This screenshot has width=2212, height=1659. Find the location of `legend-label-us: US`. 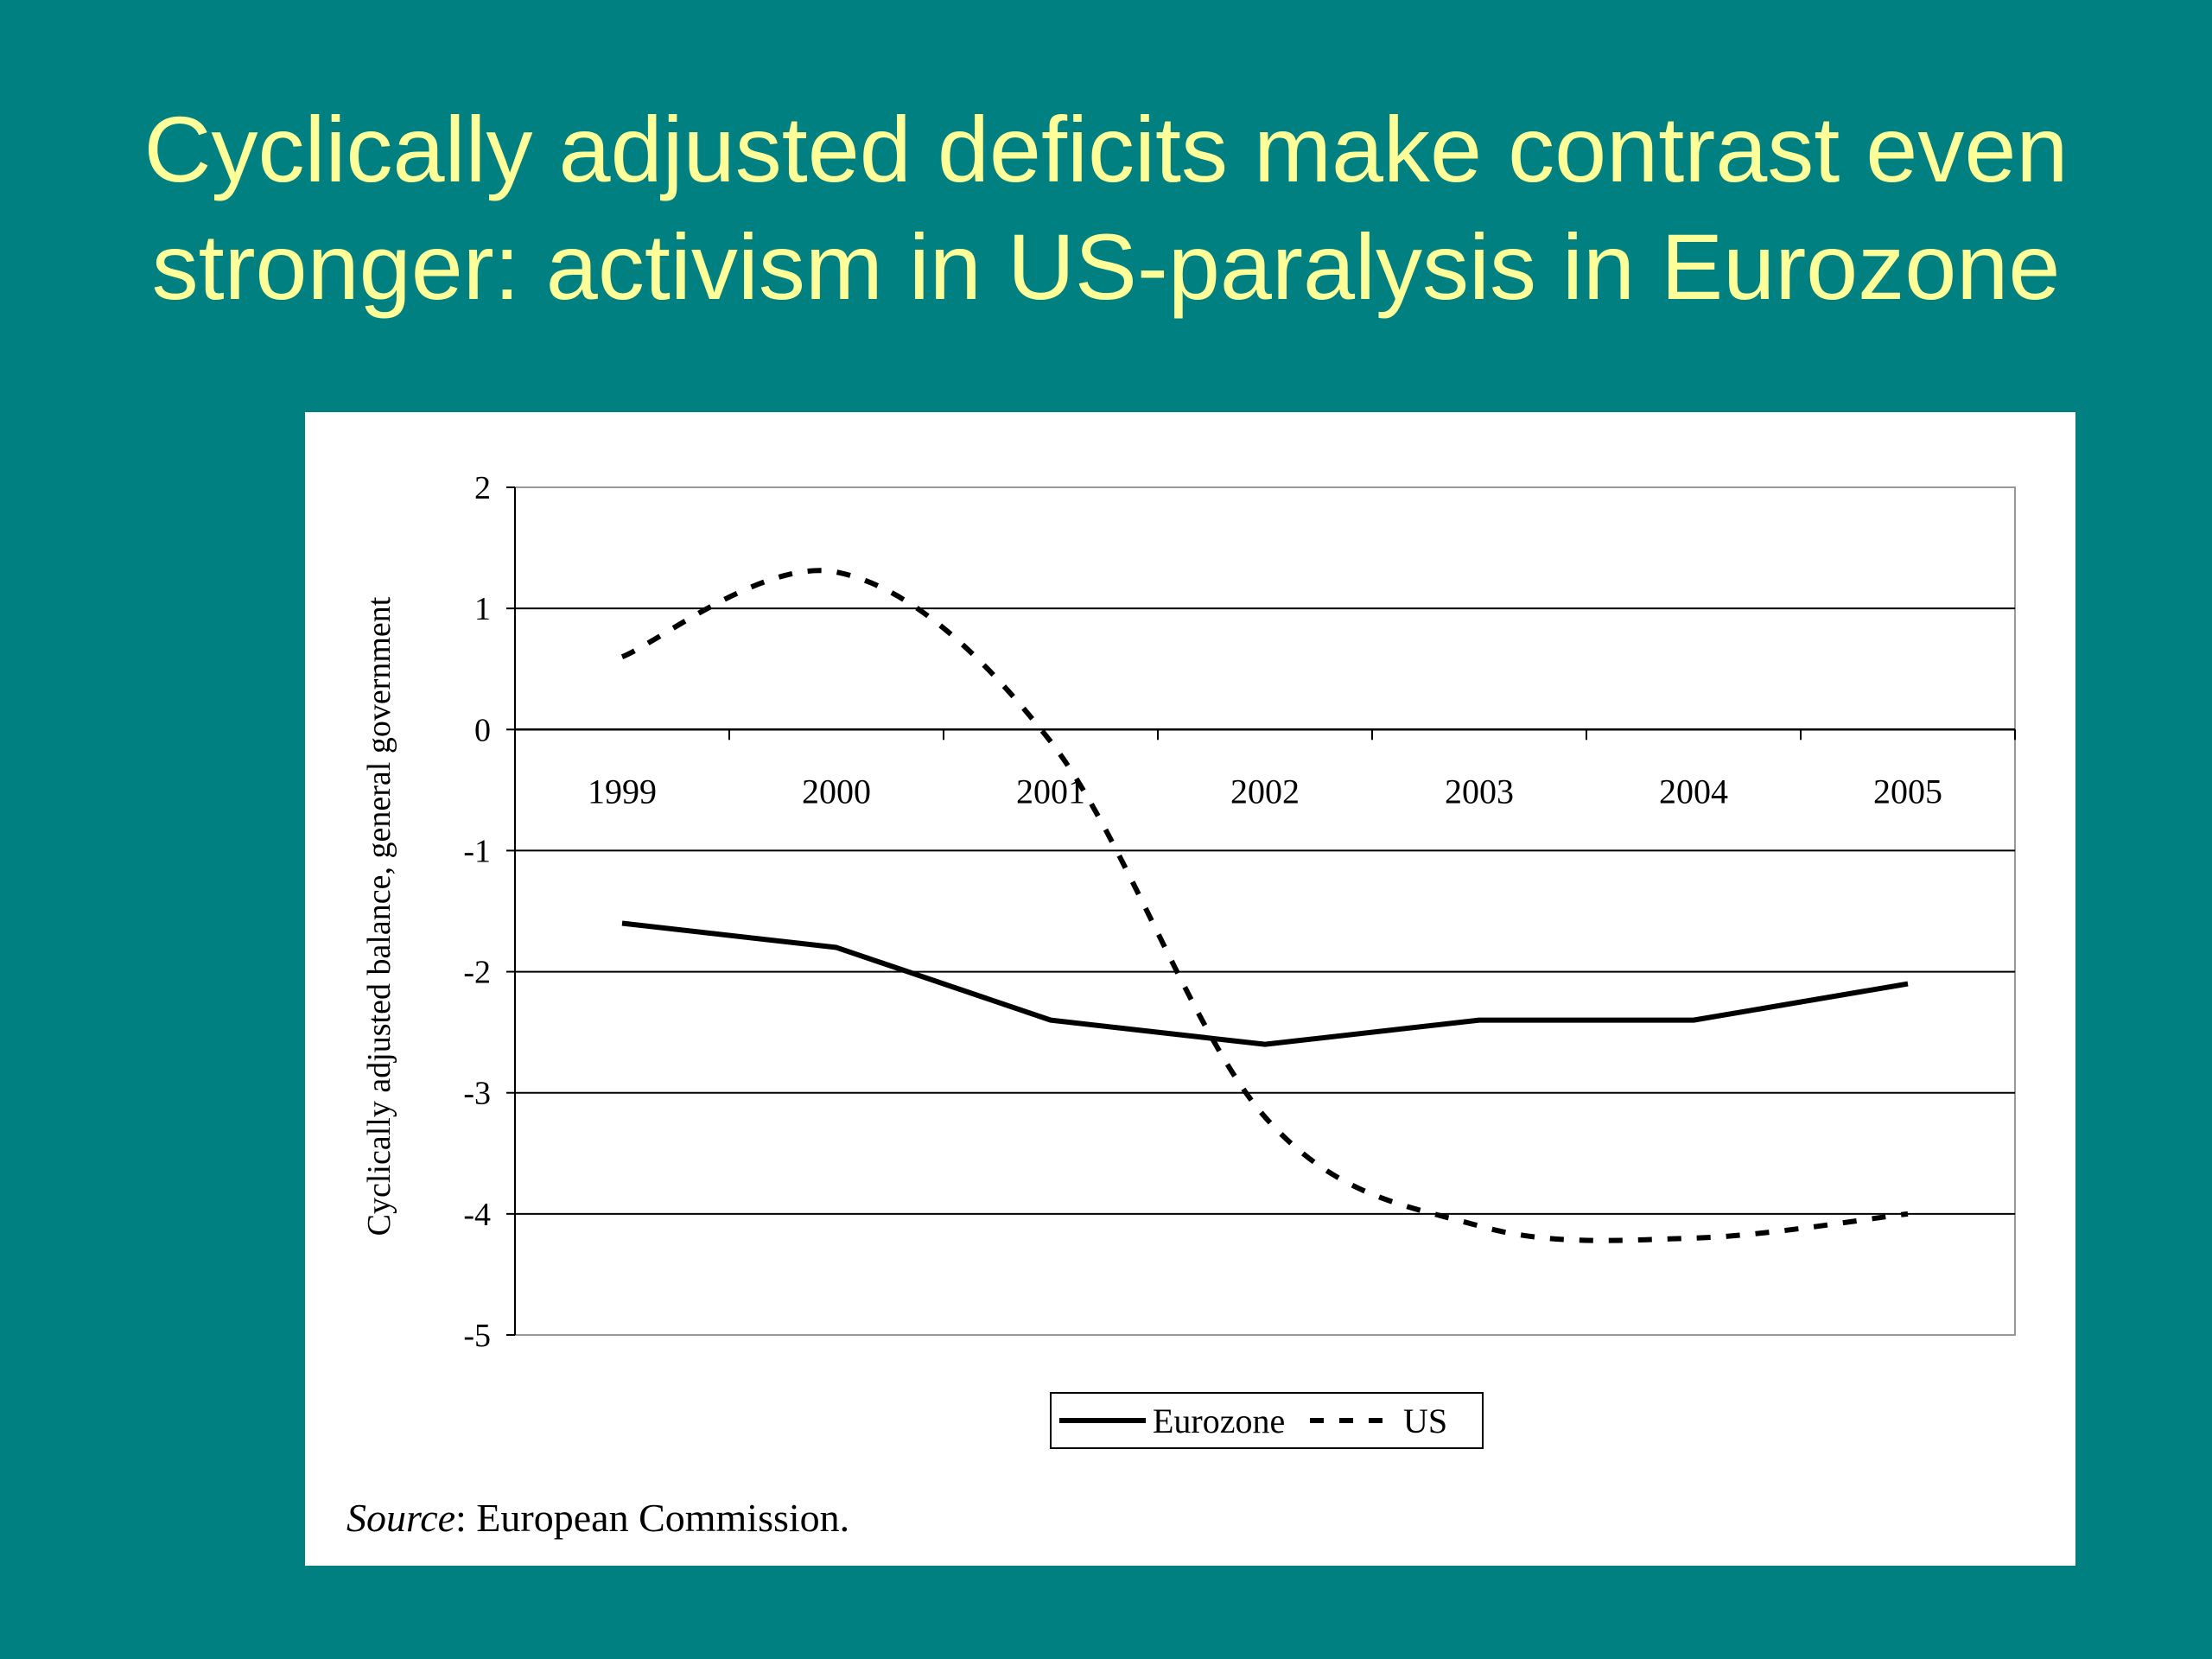

legend-label-us: US is located at coordinates (1425, 1421).